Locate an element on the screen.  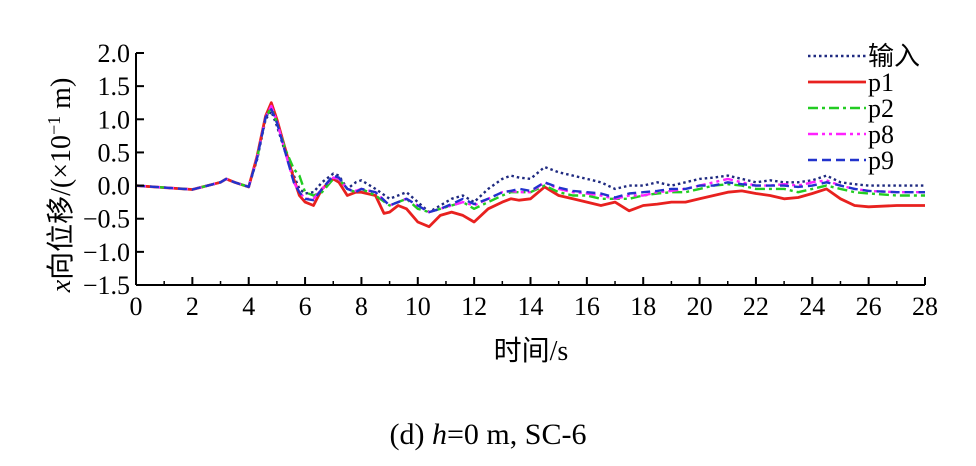
x-tick-label: 14 is located at coordinates (531, 306).